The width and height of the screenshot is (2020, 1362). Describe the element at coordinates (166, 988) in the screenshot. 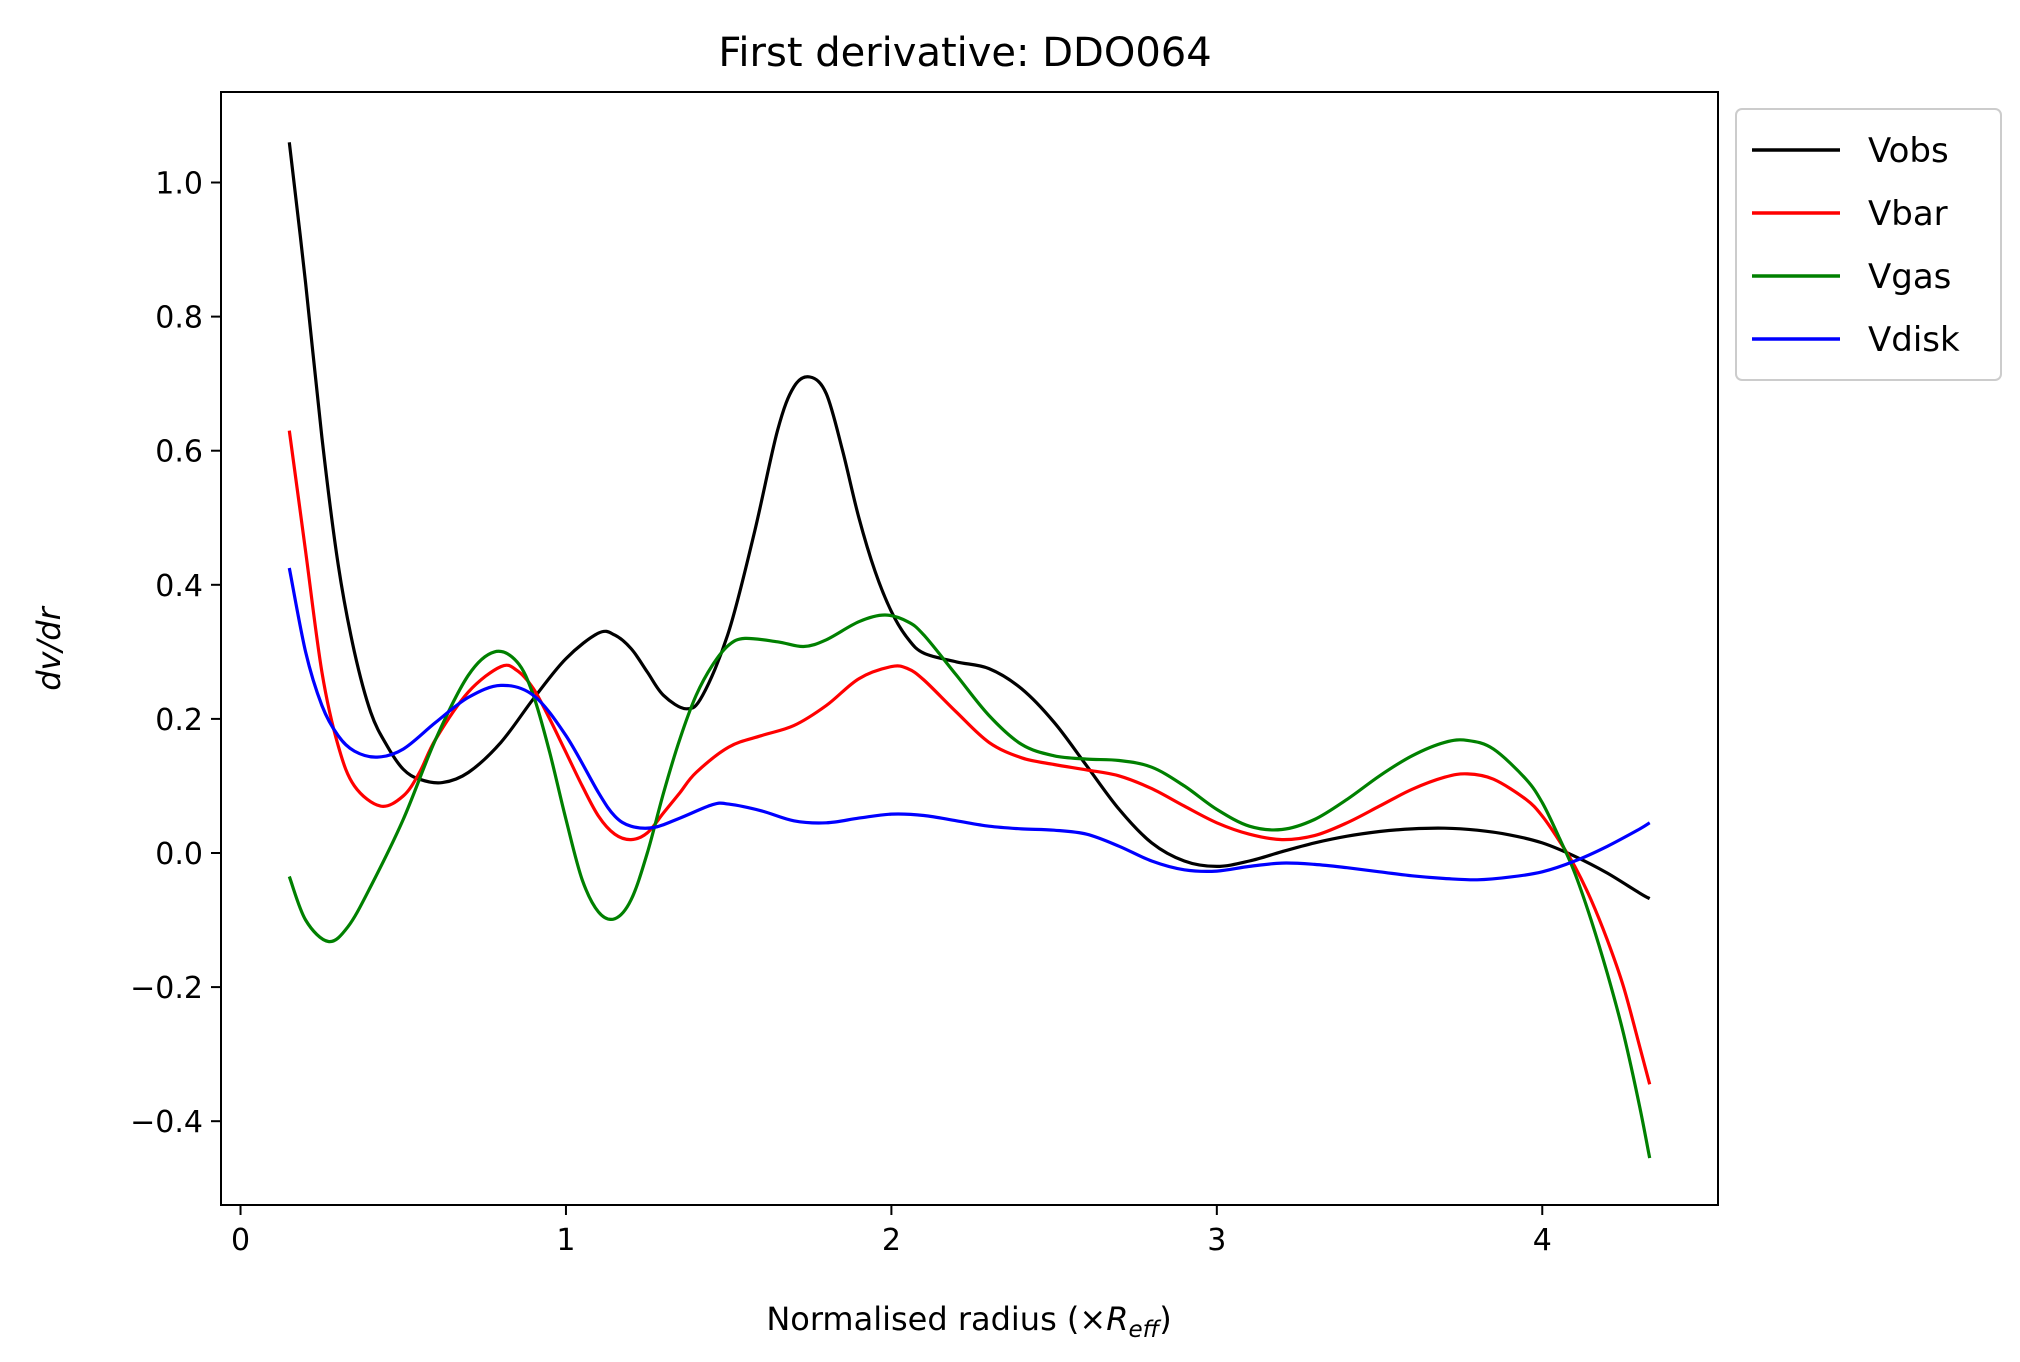

I see `y-tick-label: −0.2` at that location.